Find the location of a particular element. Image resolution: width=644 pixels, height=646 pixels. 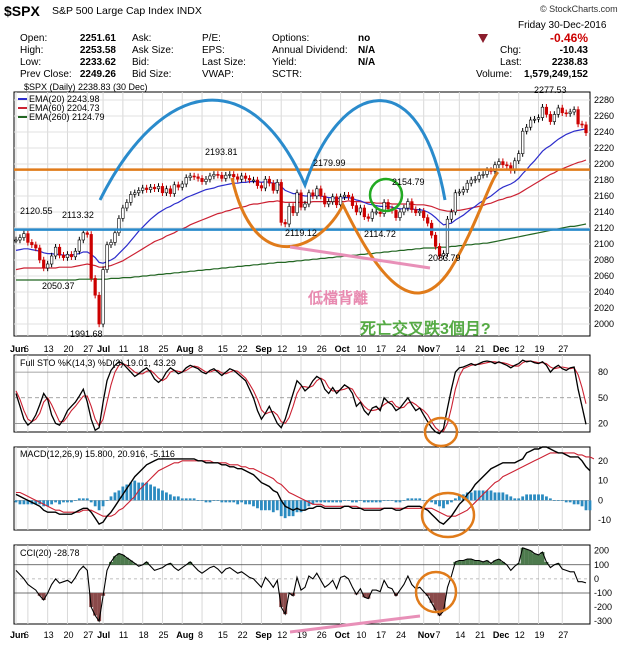

change-value: -10.43 is located at coordinates (573, 50).